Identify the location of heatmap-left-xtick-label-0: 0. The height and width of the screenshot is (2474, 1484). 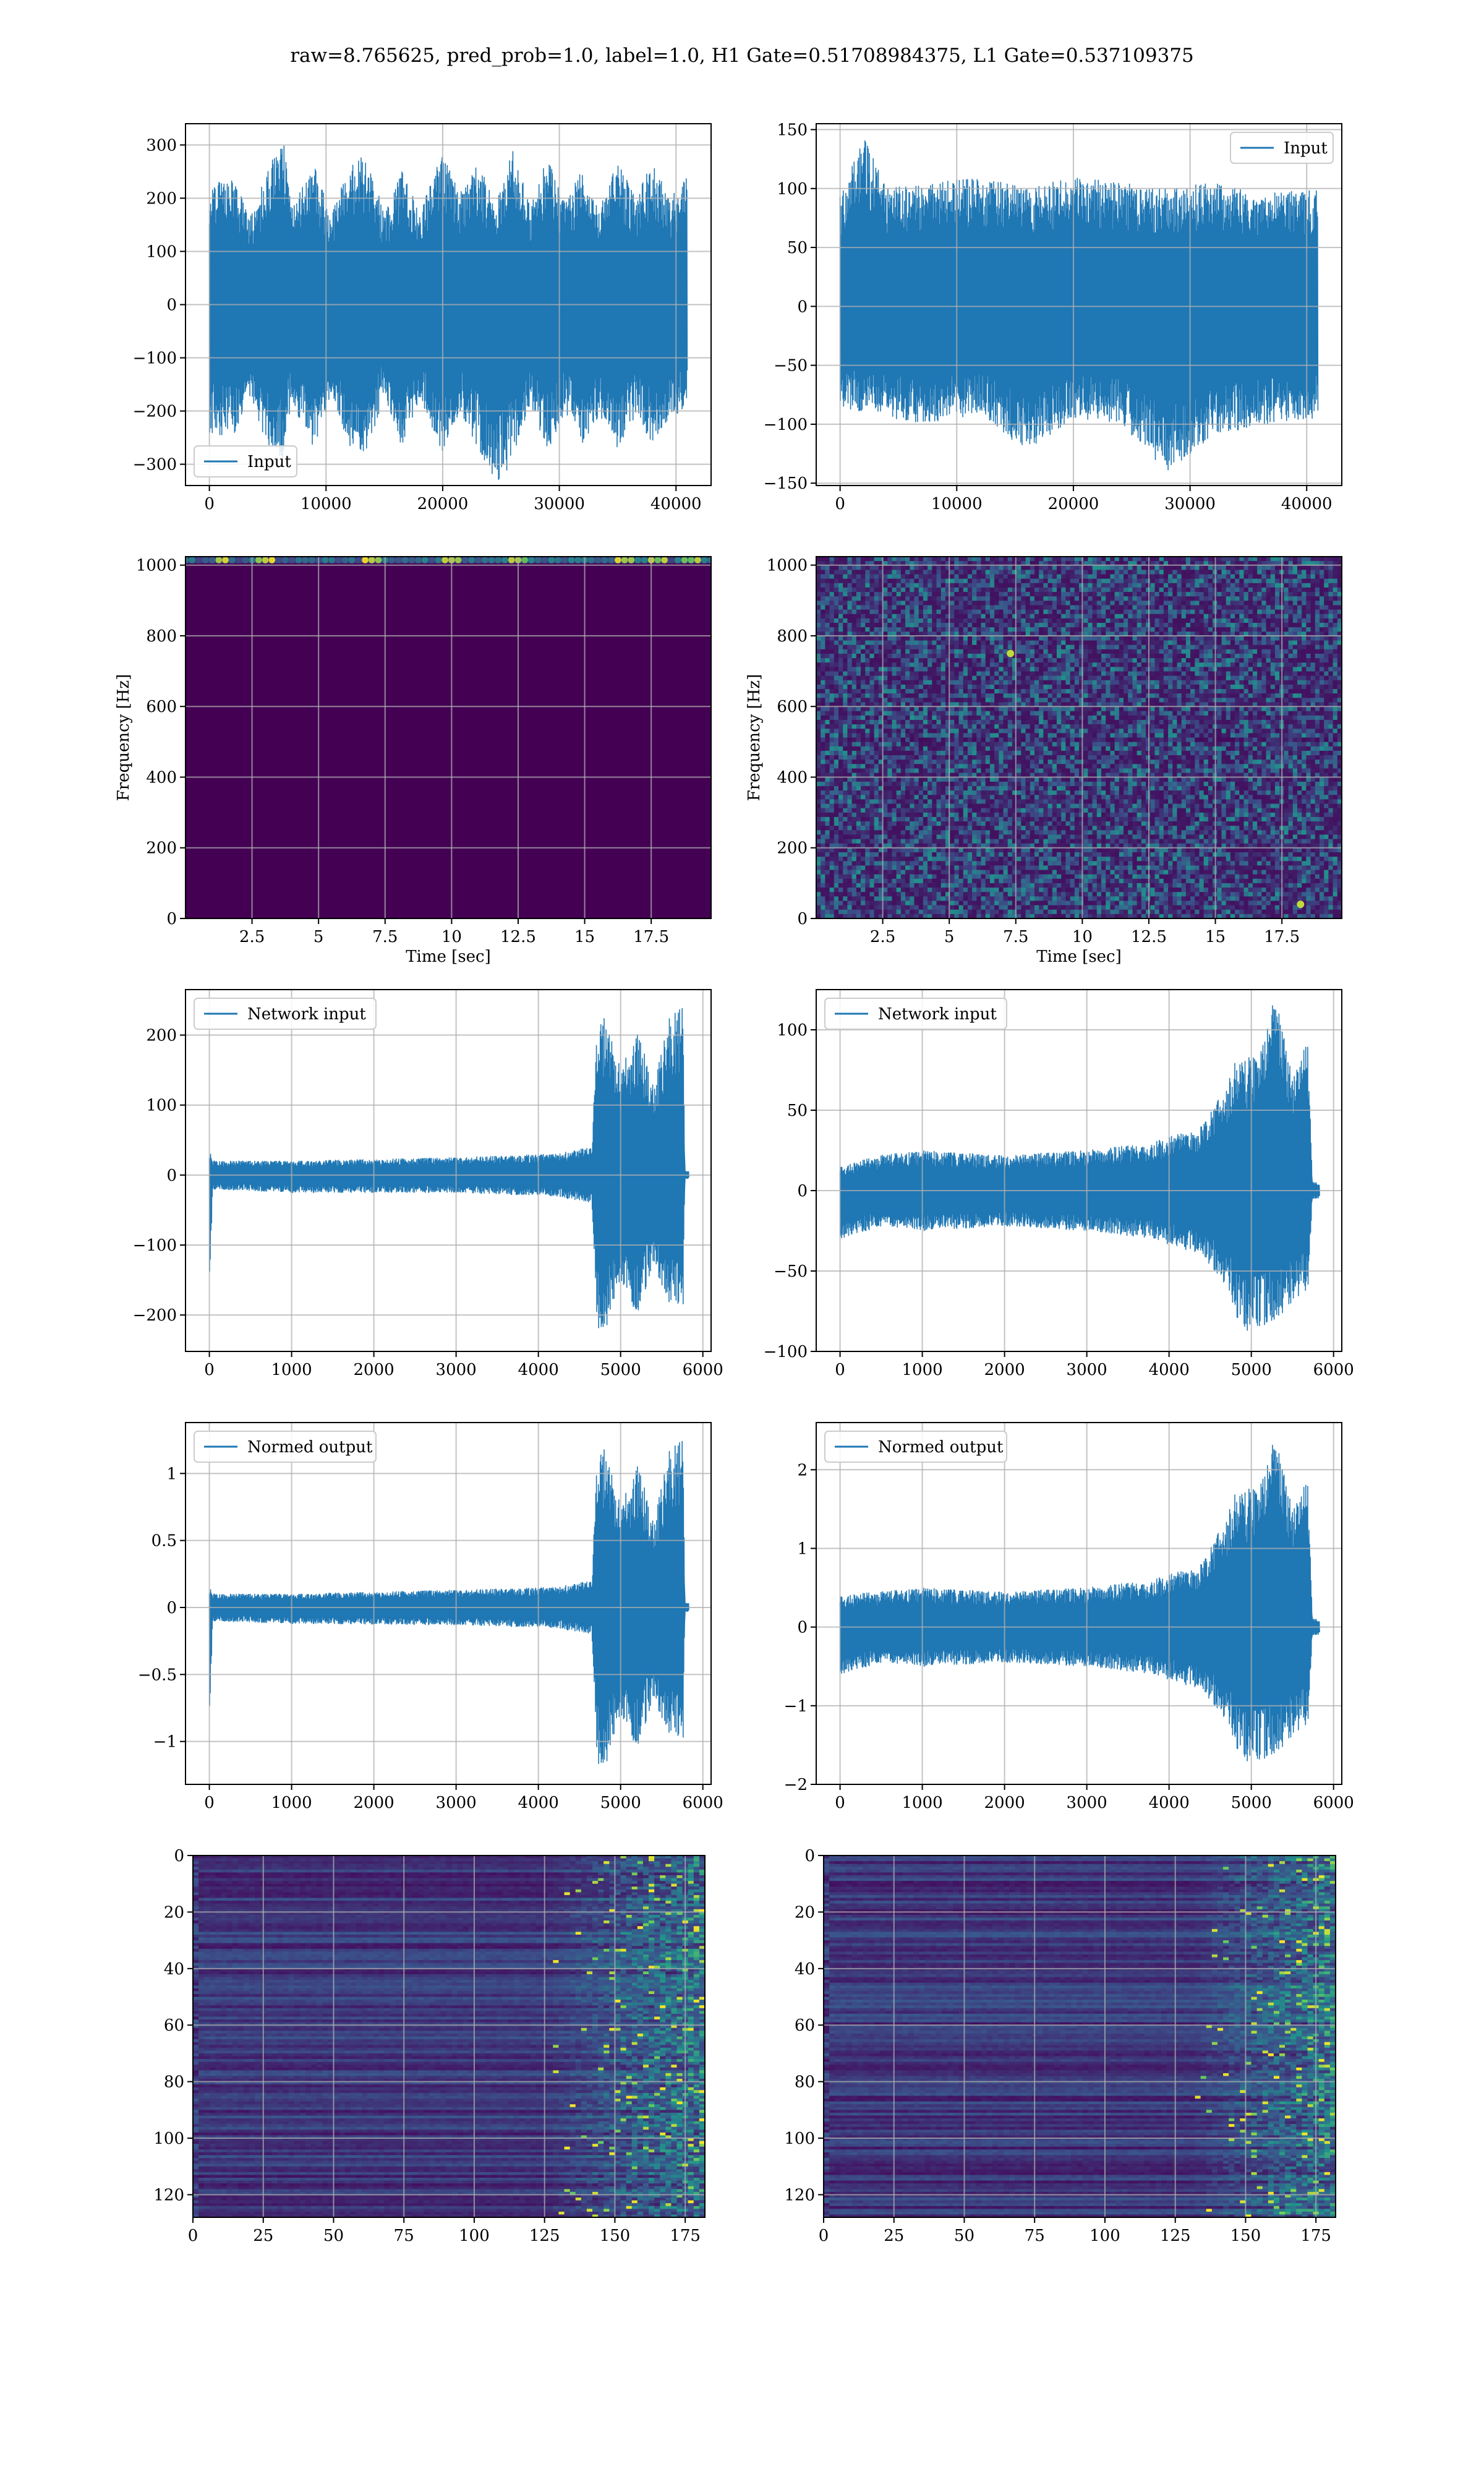
(193, 2236).